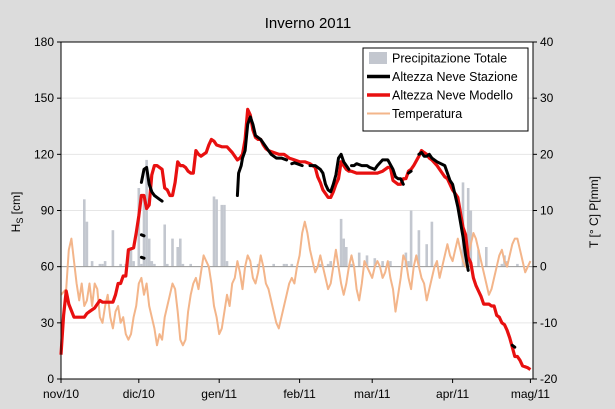 Image resolution: width=615 pixels, height=409 pixels. What do you see at coordinates (452, 96) in the screenshot?
I see `legend-label: Altezza Neve Modello` at bounding box center [452, 96].